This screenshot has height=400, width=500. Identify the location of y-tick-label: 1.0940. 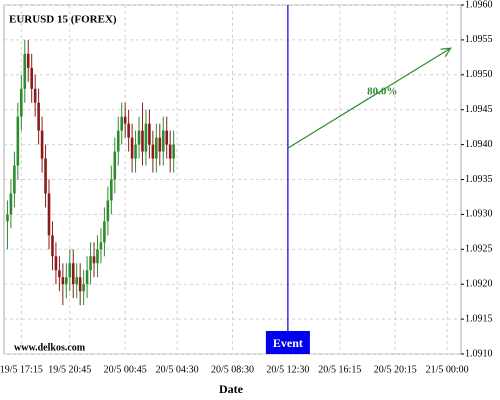
(479, 144).